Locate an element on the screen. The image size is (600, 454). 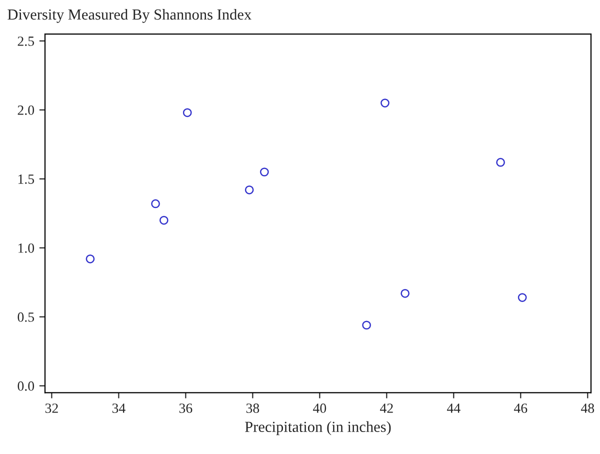
y-tick-label: 2.0 is located at coordinates (26, 110).